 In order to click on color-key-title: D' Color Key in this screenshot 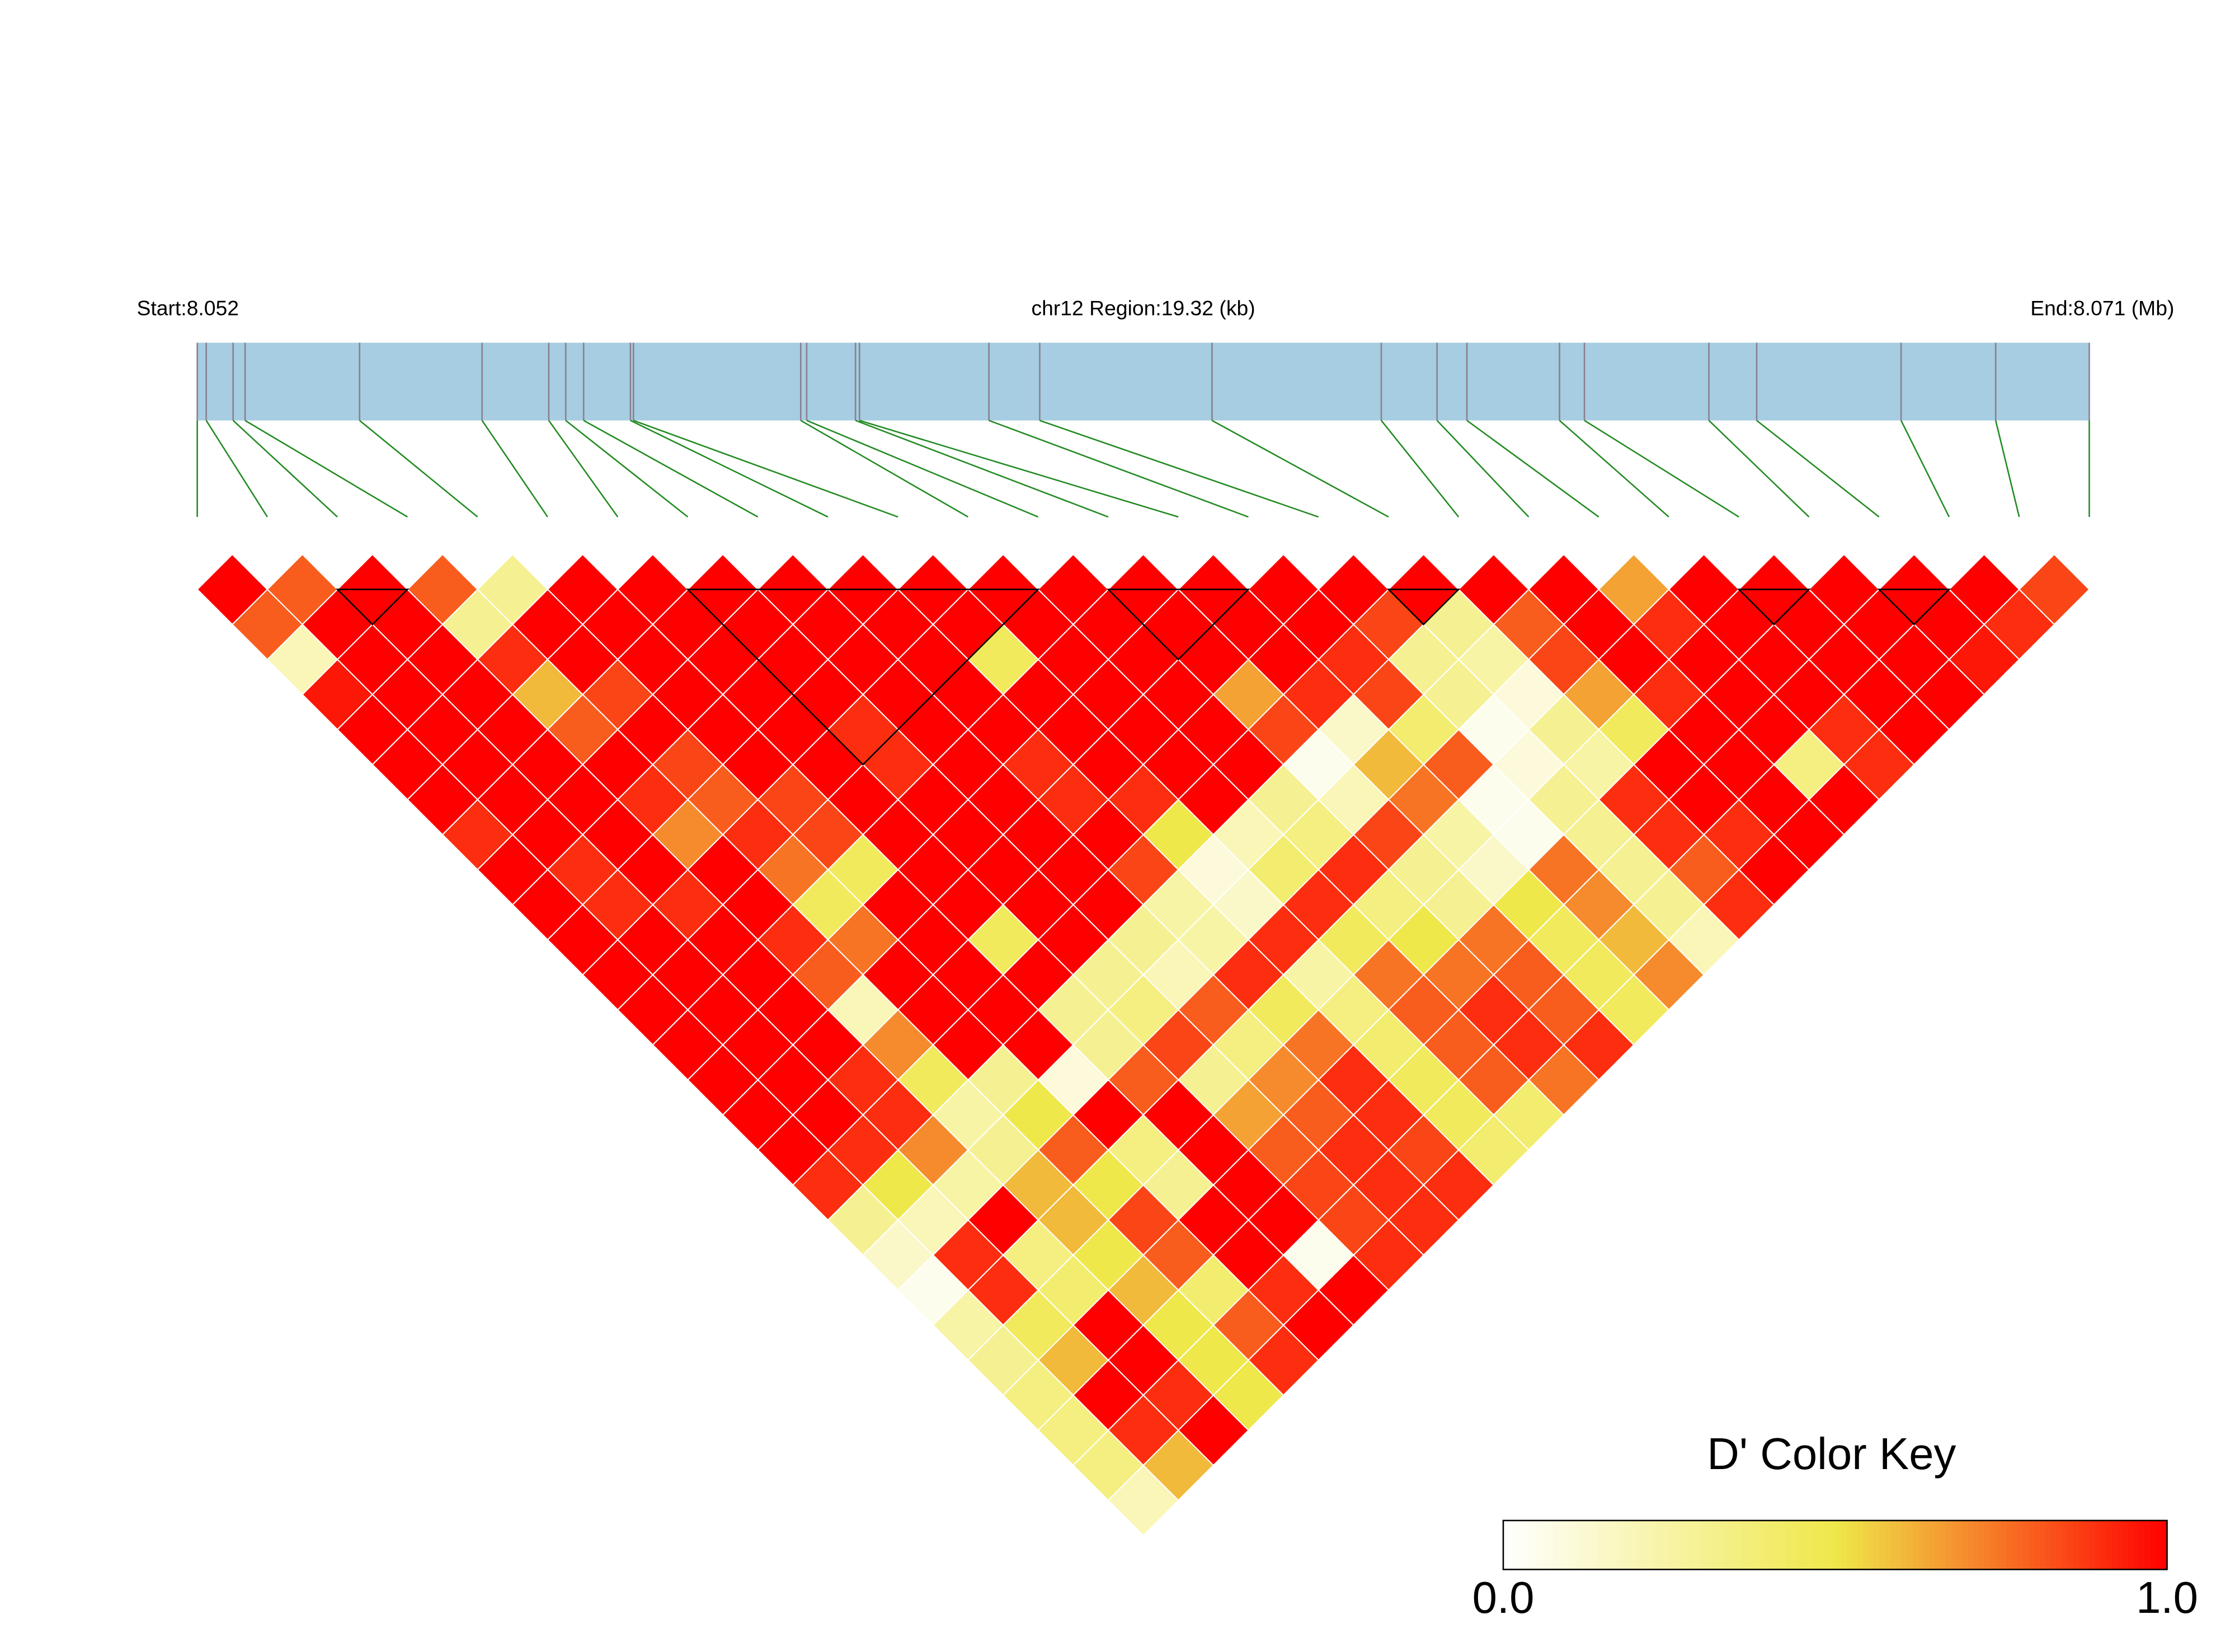, I will do `click(1831, 1454)`.